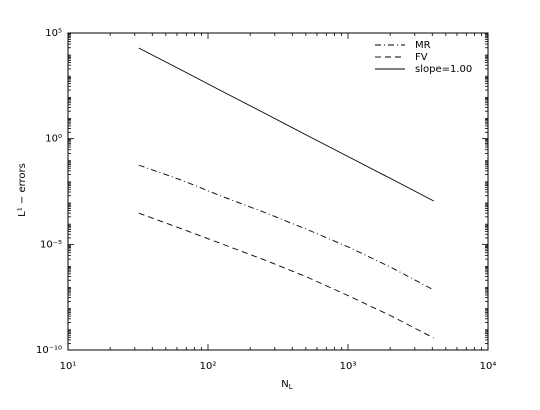  Describe the element at coordinates (53, 33) in the screenshot. I see `y-tick-label: 10⁵` at that location.